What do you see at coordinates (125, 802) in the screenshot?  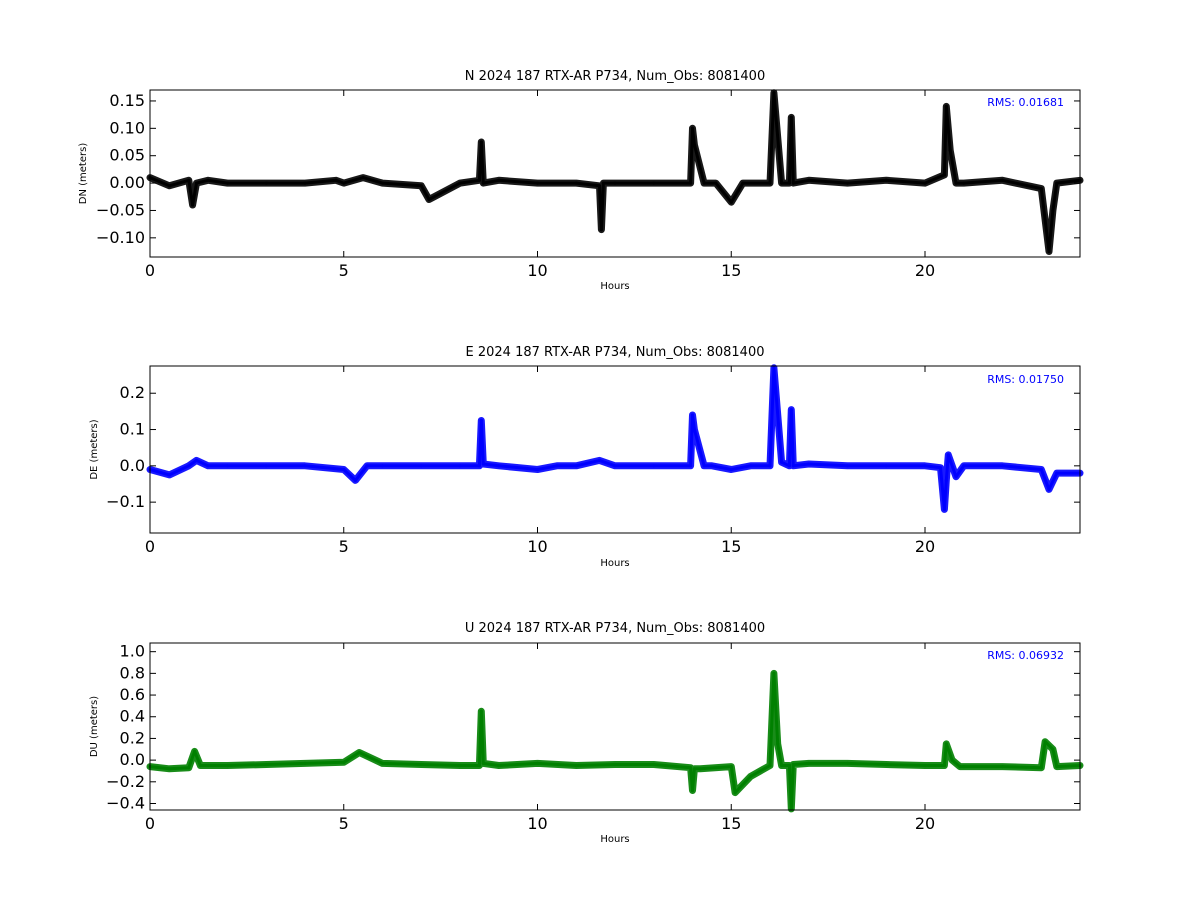 I see `y-tick-label: −0.4` at bounding box center [125, 802].